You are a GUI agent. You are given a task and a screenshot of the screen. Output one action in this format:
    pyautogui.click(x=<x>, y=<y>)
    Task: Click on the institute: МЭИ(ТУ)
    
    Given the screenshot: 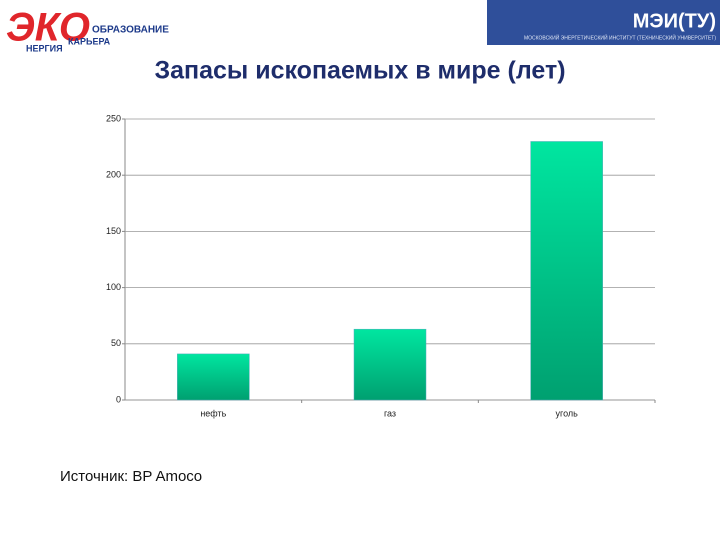 What is the action you would take?
    pyautogui.click(x=674, y=21)
    